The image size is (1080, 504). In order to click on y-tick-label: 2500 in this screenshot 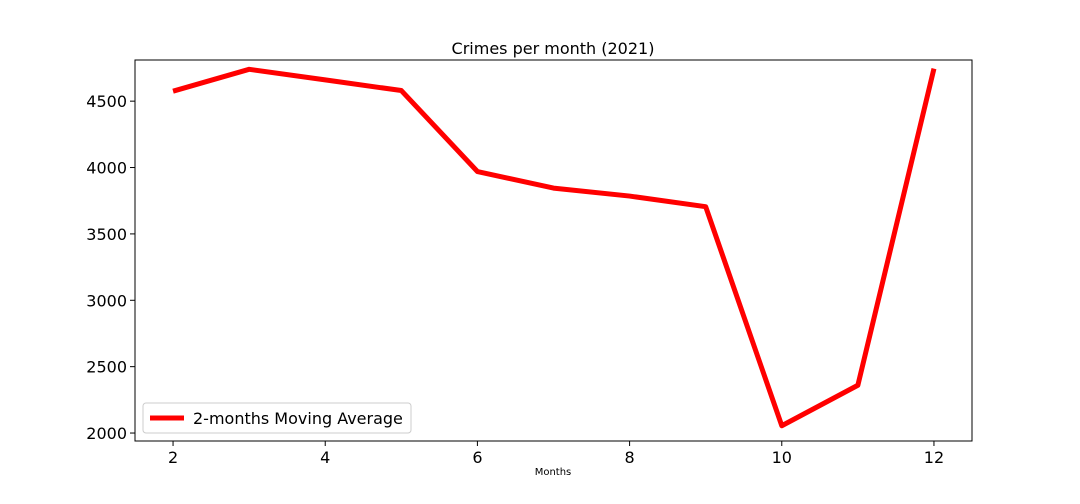, I will do `click(106, 367)`.